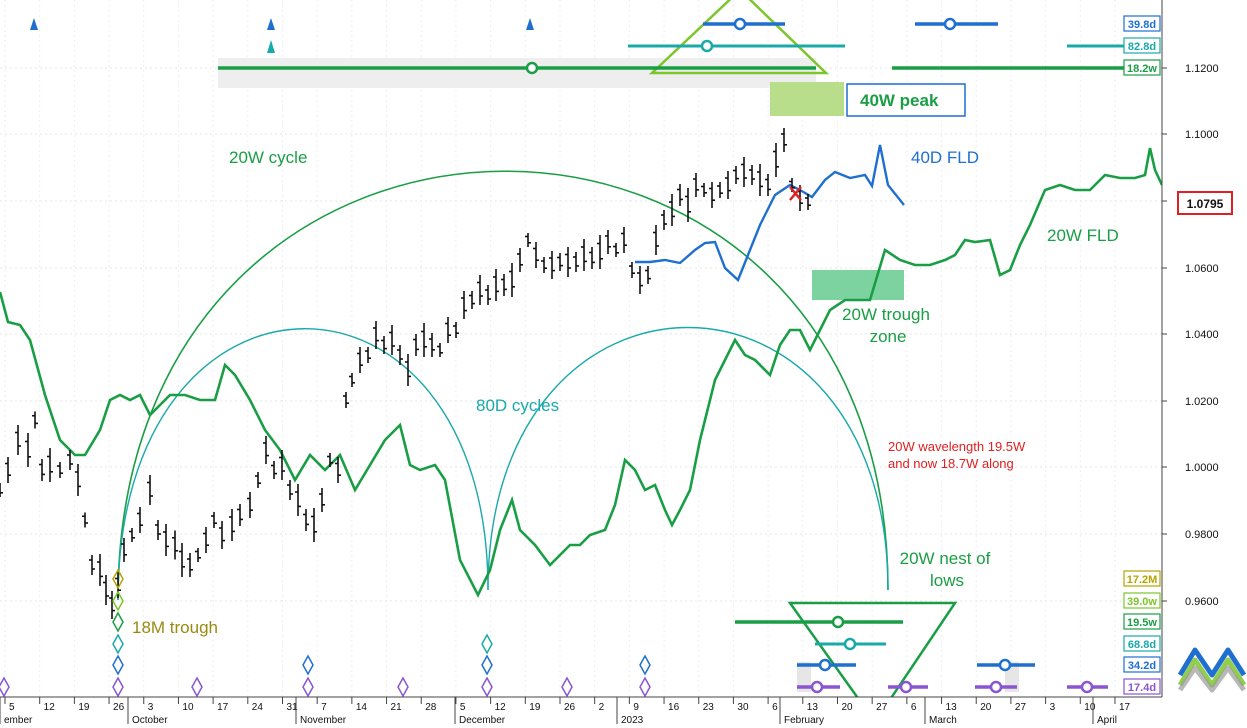 This screenshot has height=728, width=1247. Describe the element at coordinates (175, 627) in the screenshot. I see `label-18m-trough: 18M trough` at that location.